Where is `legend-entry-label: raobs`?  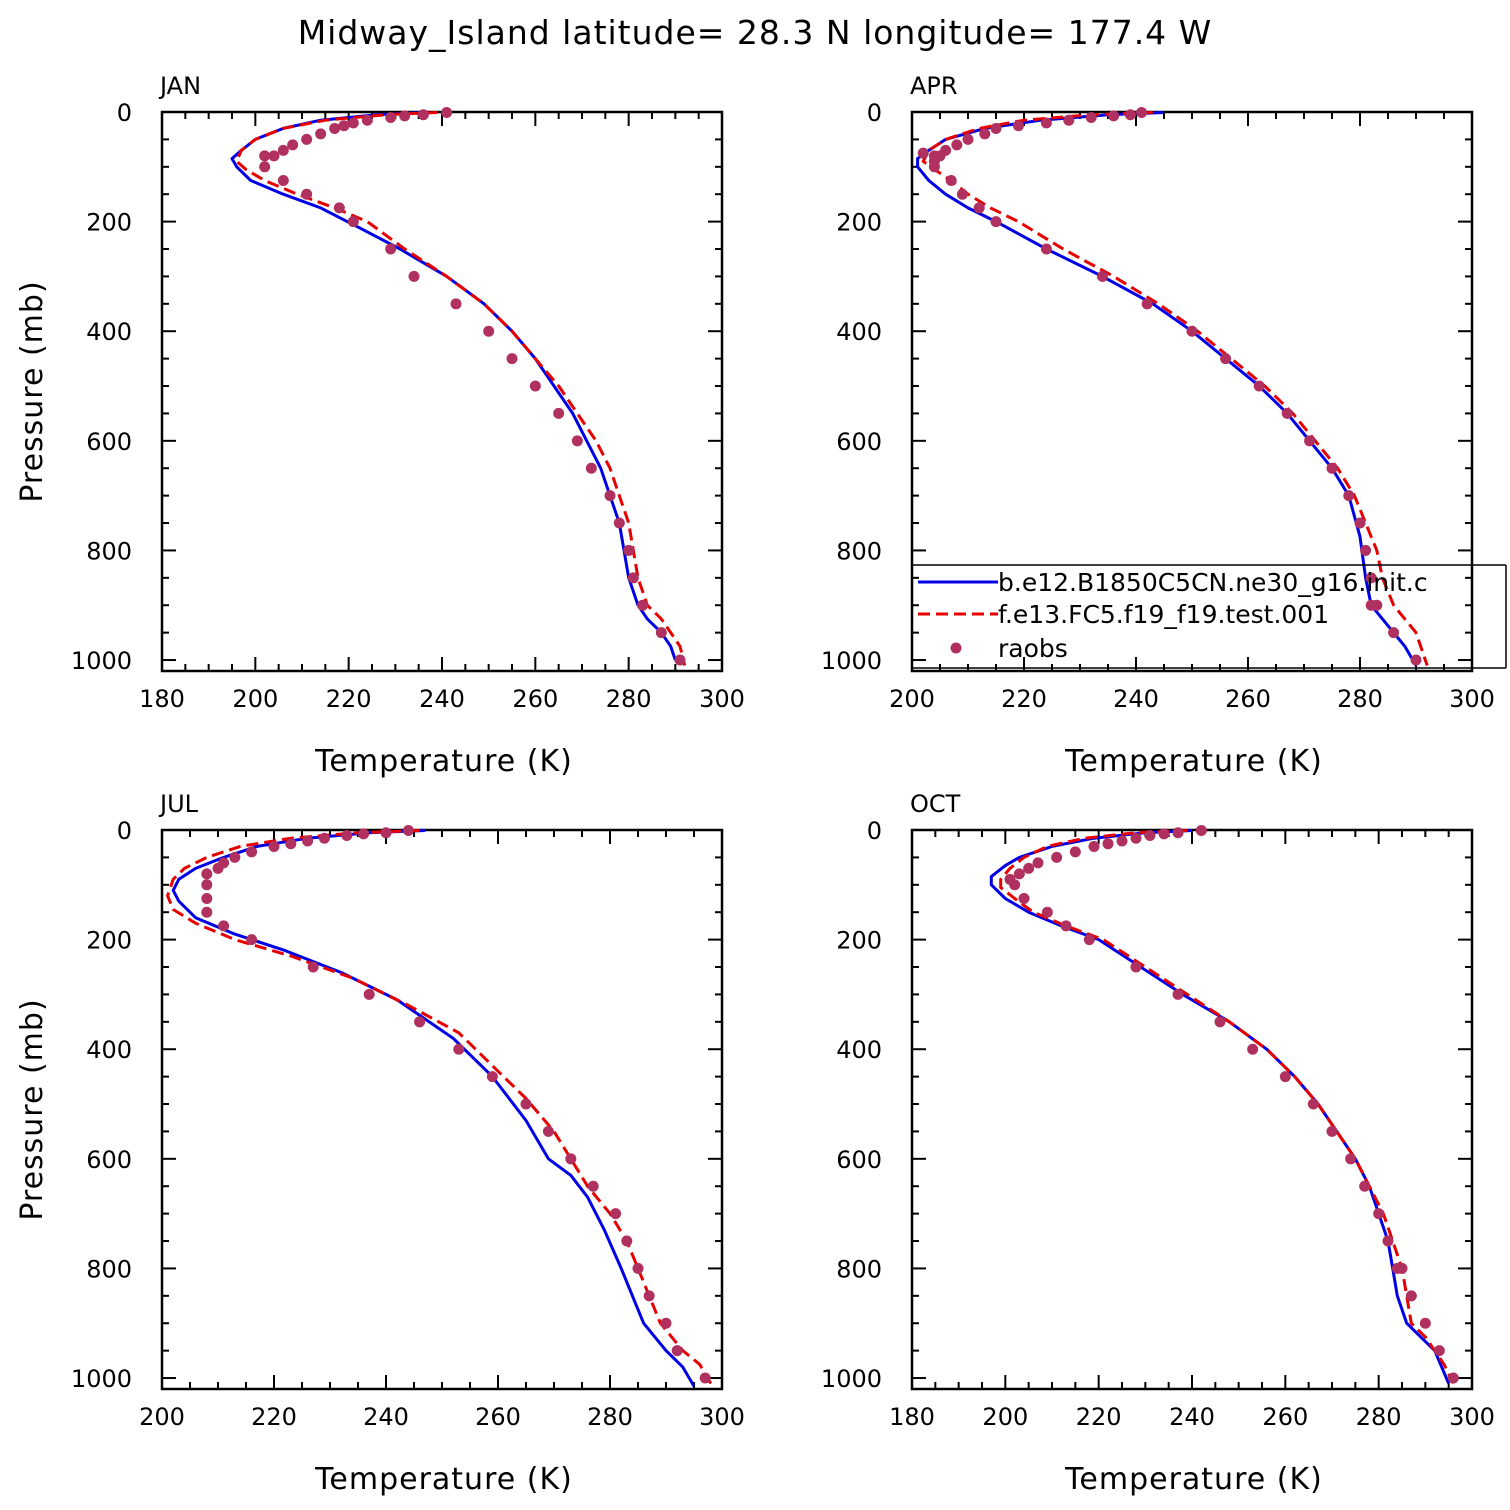
legend-entry-label: raobs is located at coordinates (1033, 648).